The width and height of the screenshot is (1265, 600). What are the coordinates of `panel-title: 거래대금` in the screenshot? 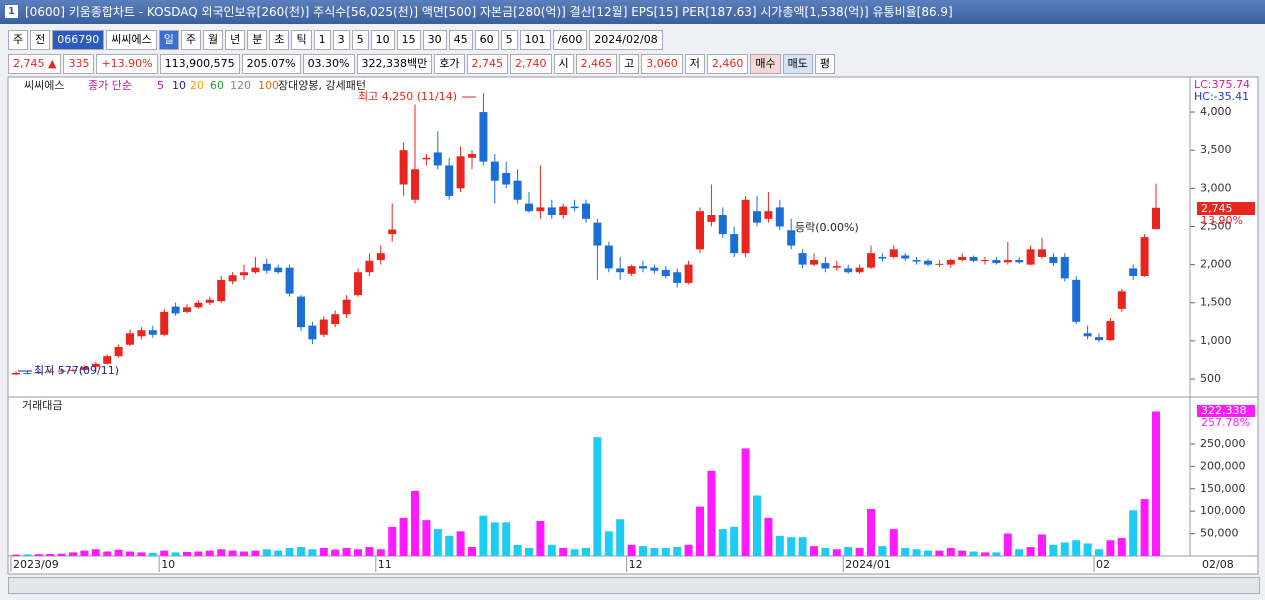 It's located at (42, 405).